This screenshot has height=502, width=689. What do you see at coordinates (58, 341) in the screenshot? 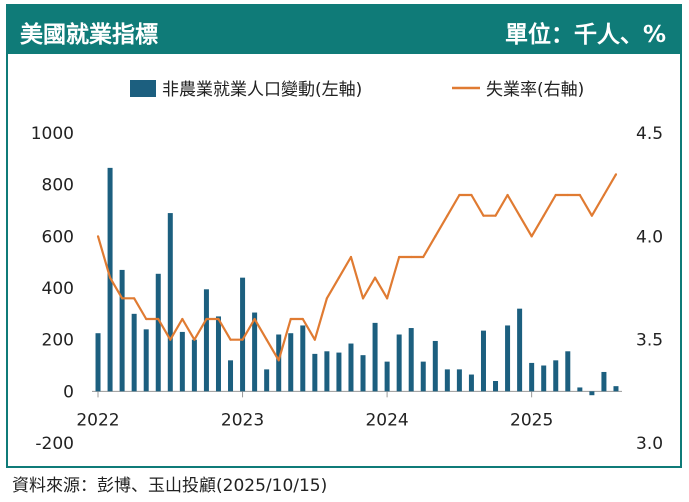
I see `left-axis-tick-label: 200` at bounding box center [58, 341].